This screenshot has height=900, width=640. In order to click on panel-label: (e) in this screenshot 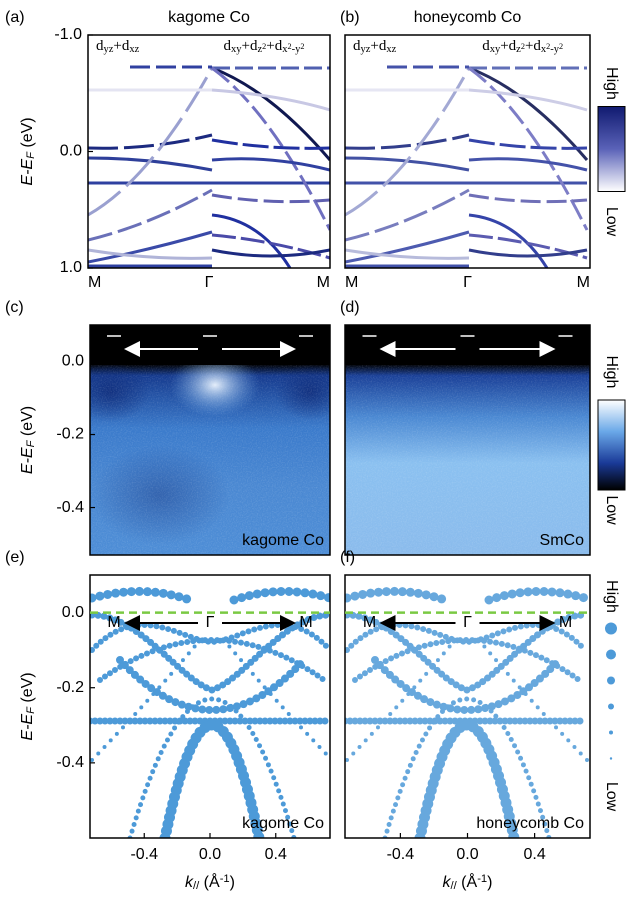, I will do `click(15, 557)`.